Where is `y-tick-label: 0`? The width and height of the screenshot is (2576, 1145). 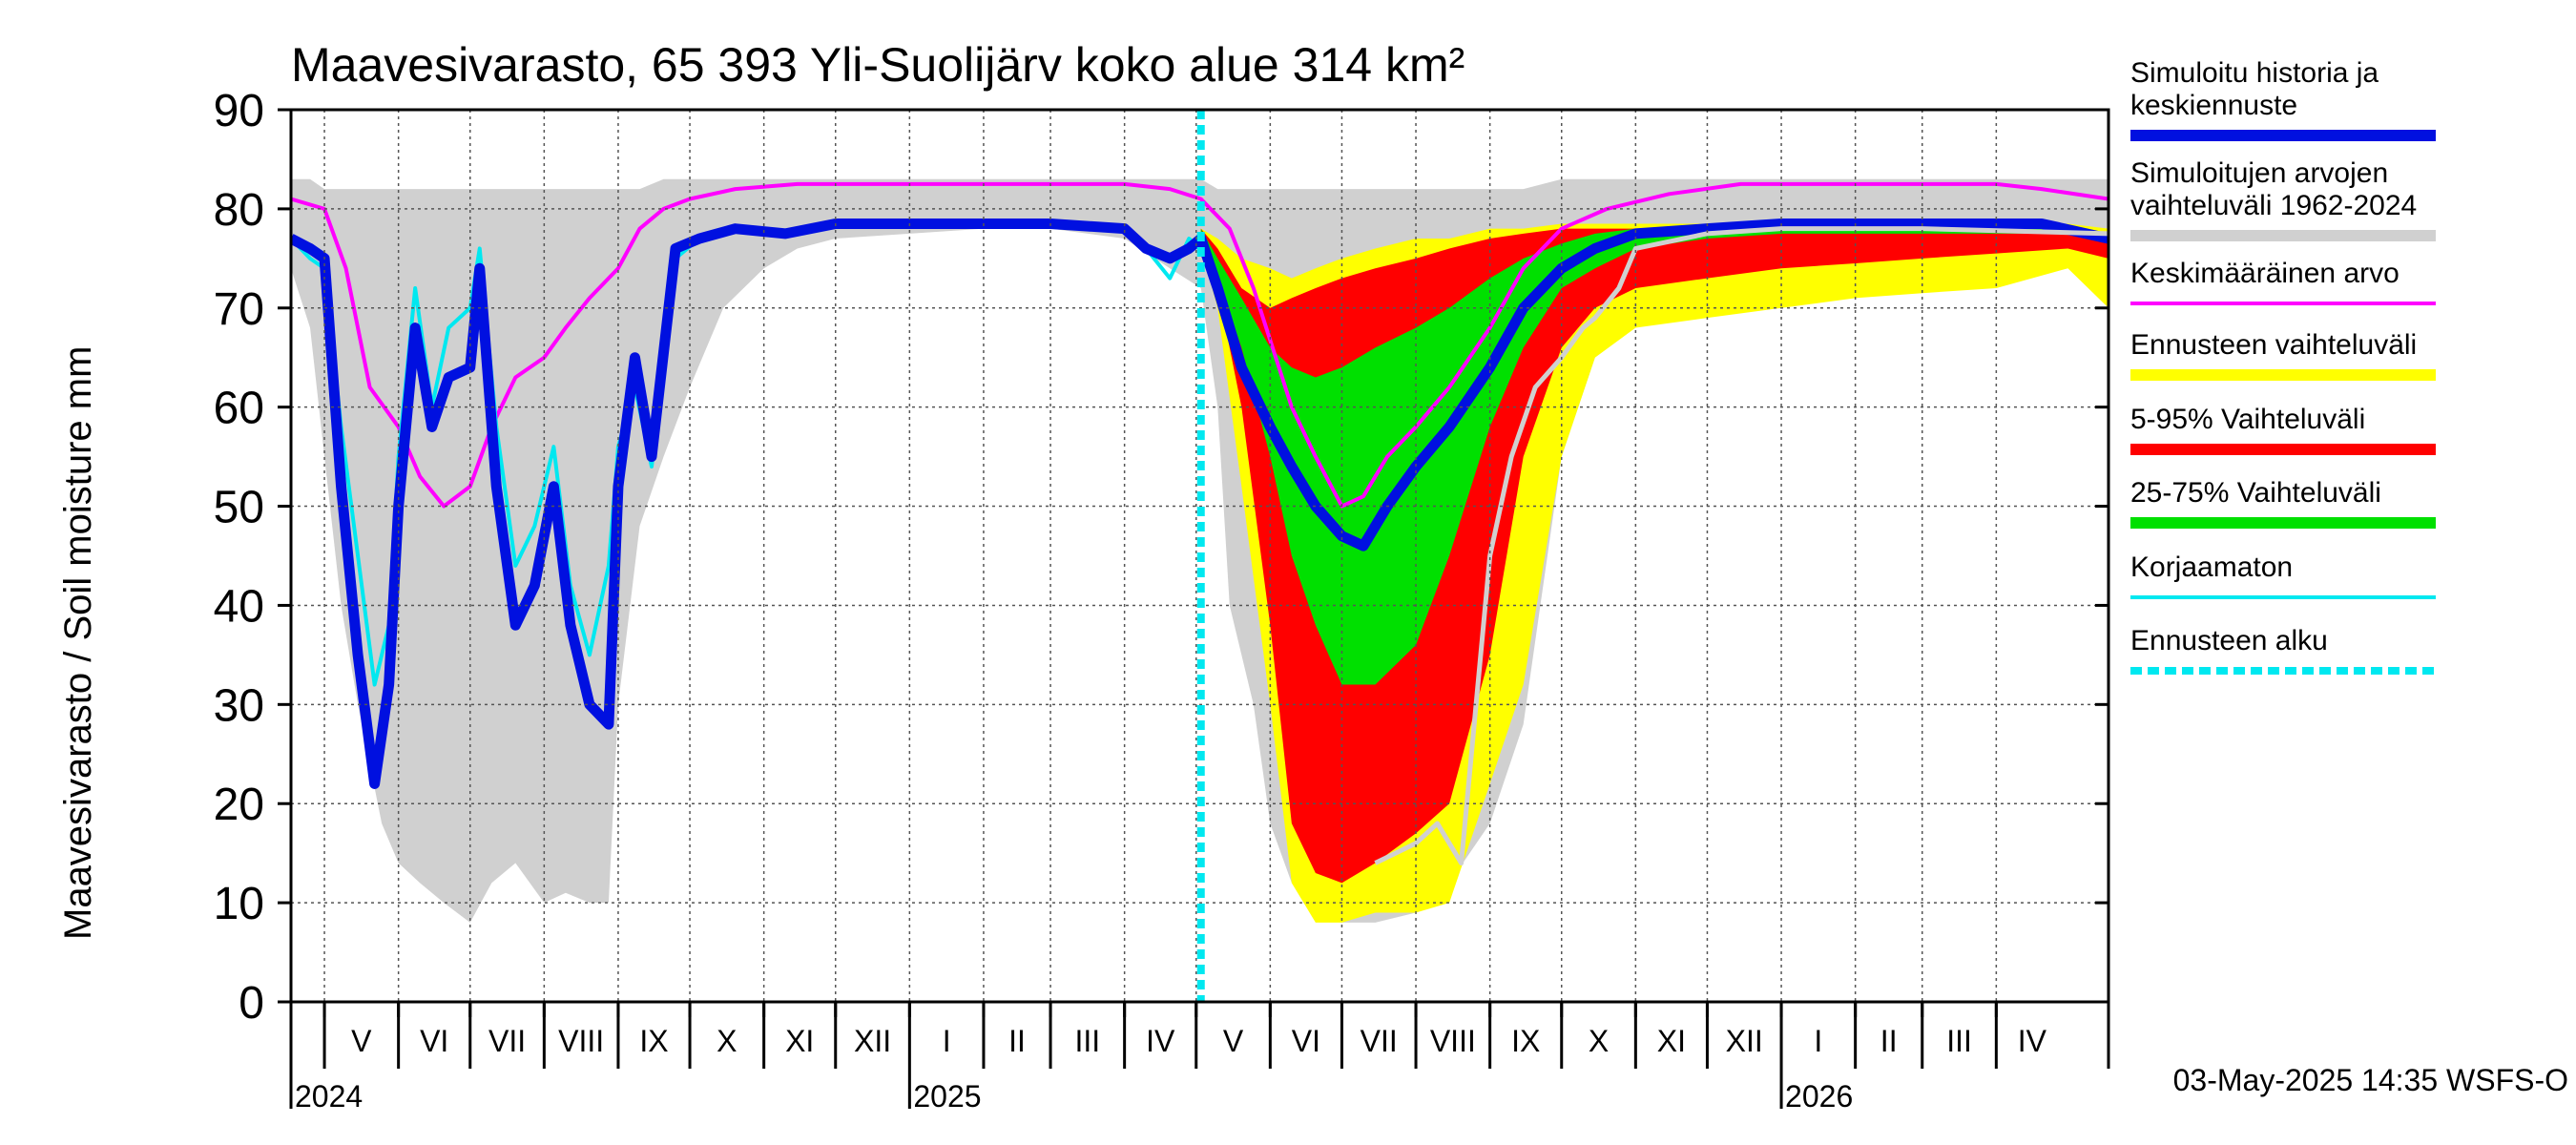
y-tick-label: 0 is located at coordinates (251, 1004).